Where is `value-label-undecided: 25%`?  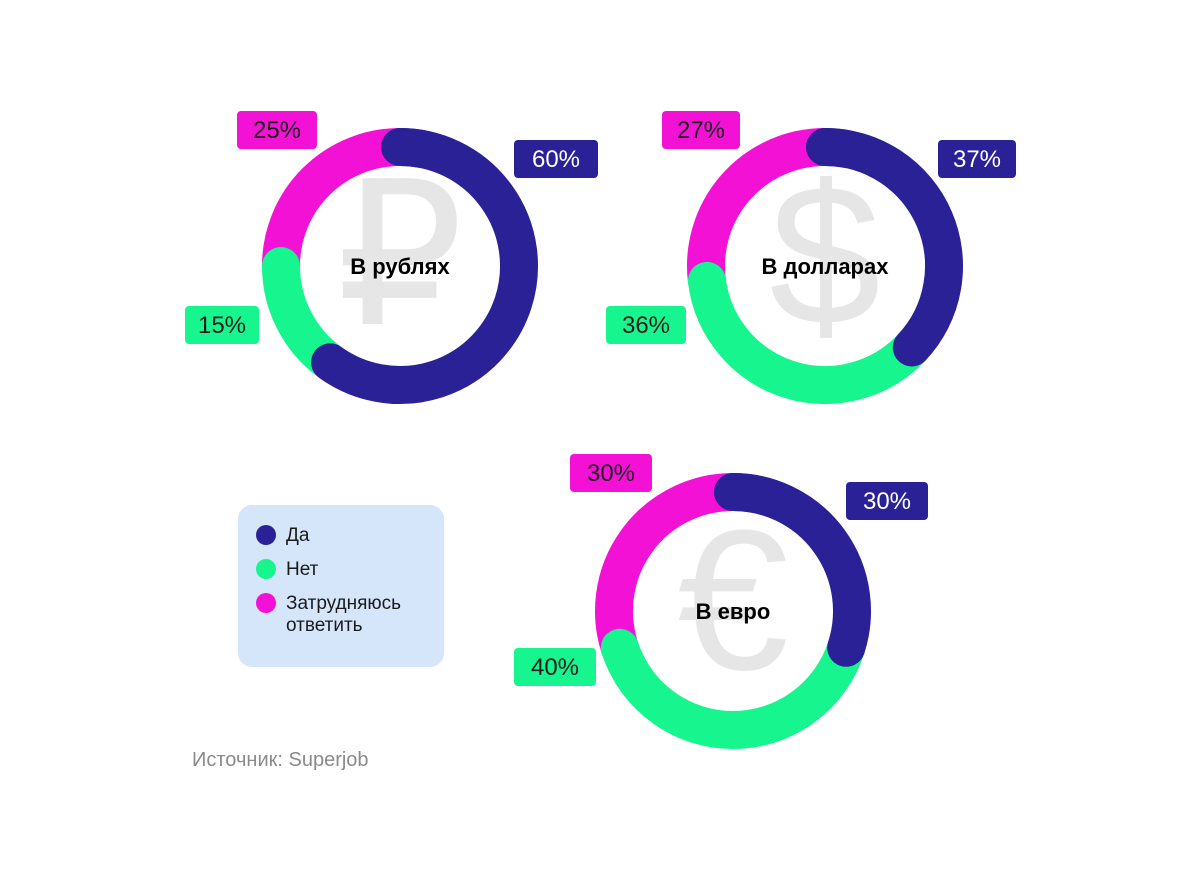
value-label-undecided: 25% is located at coordinates (277, 130).